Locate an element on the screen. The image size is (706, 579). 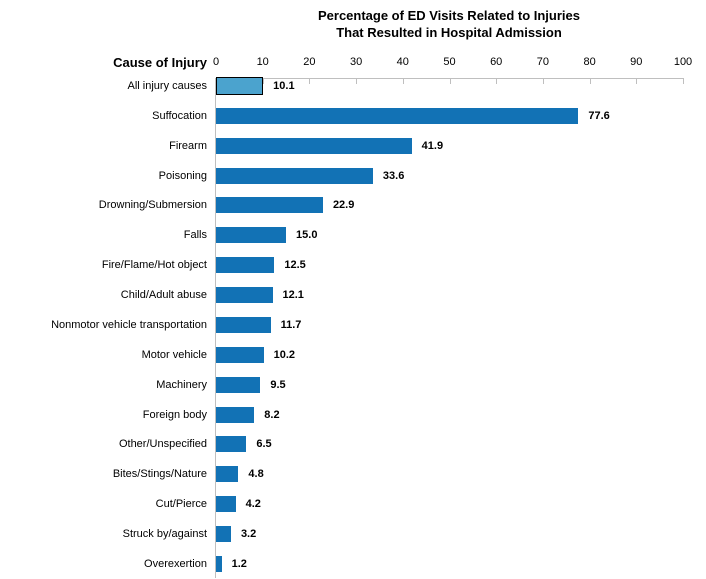
category-label: Child/Adult abuse is located at coordinates (163, 295).